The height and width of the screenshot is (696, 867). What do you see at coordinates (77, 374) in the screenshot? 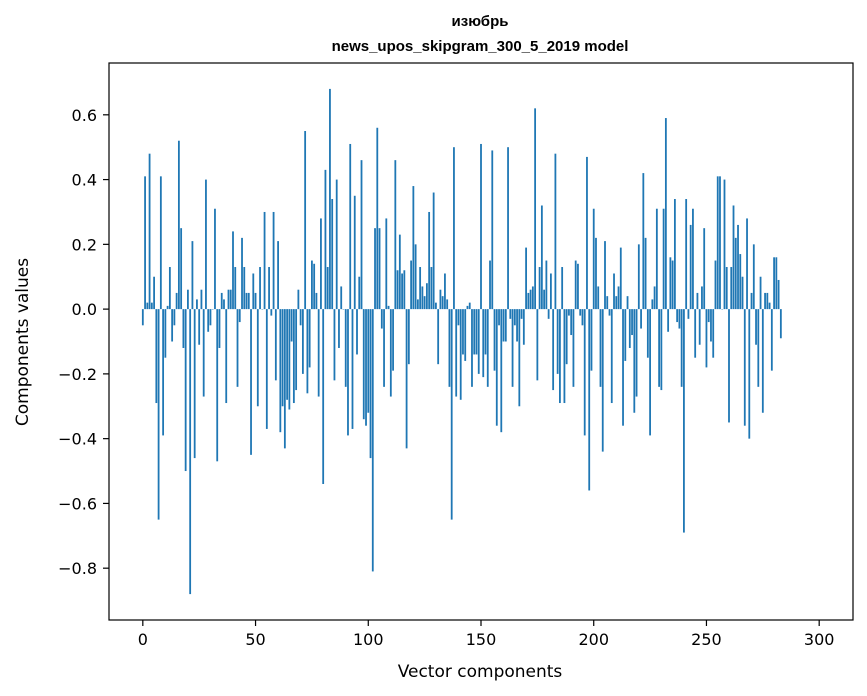
I see `y-tick-label: −0.2` at bounding box center [77, 374].